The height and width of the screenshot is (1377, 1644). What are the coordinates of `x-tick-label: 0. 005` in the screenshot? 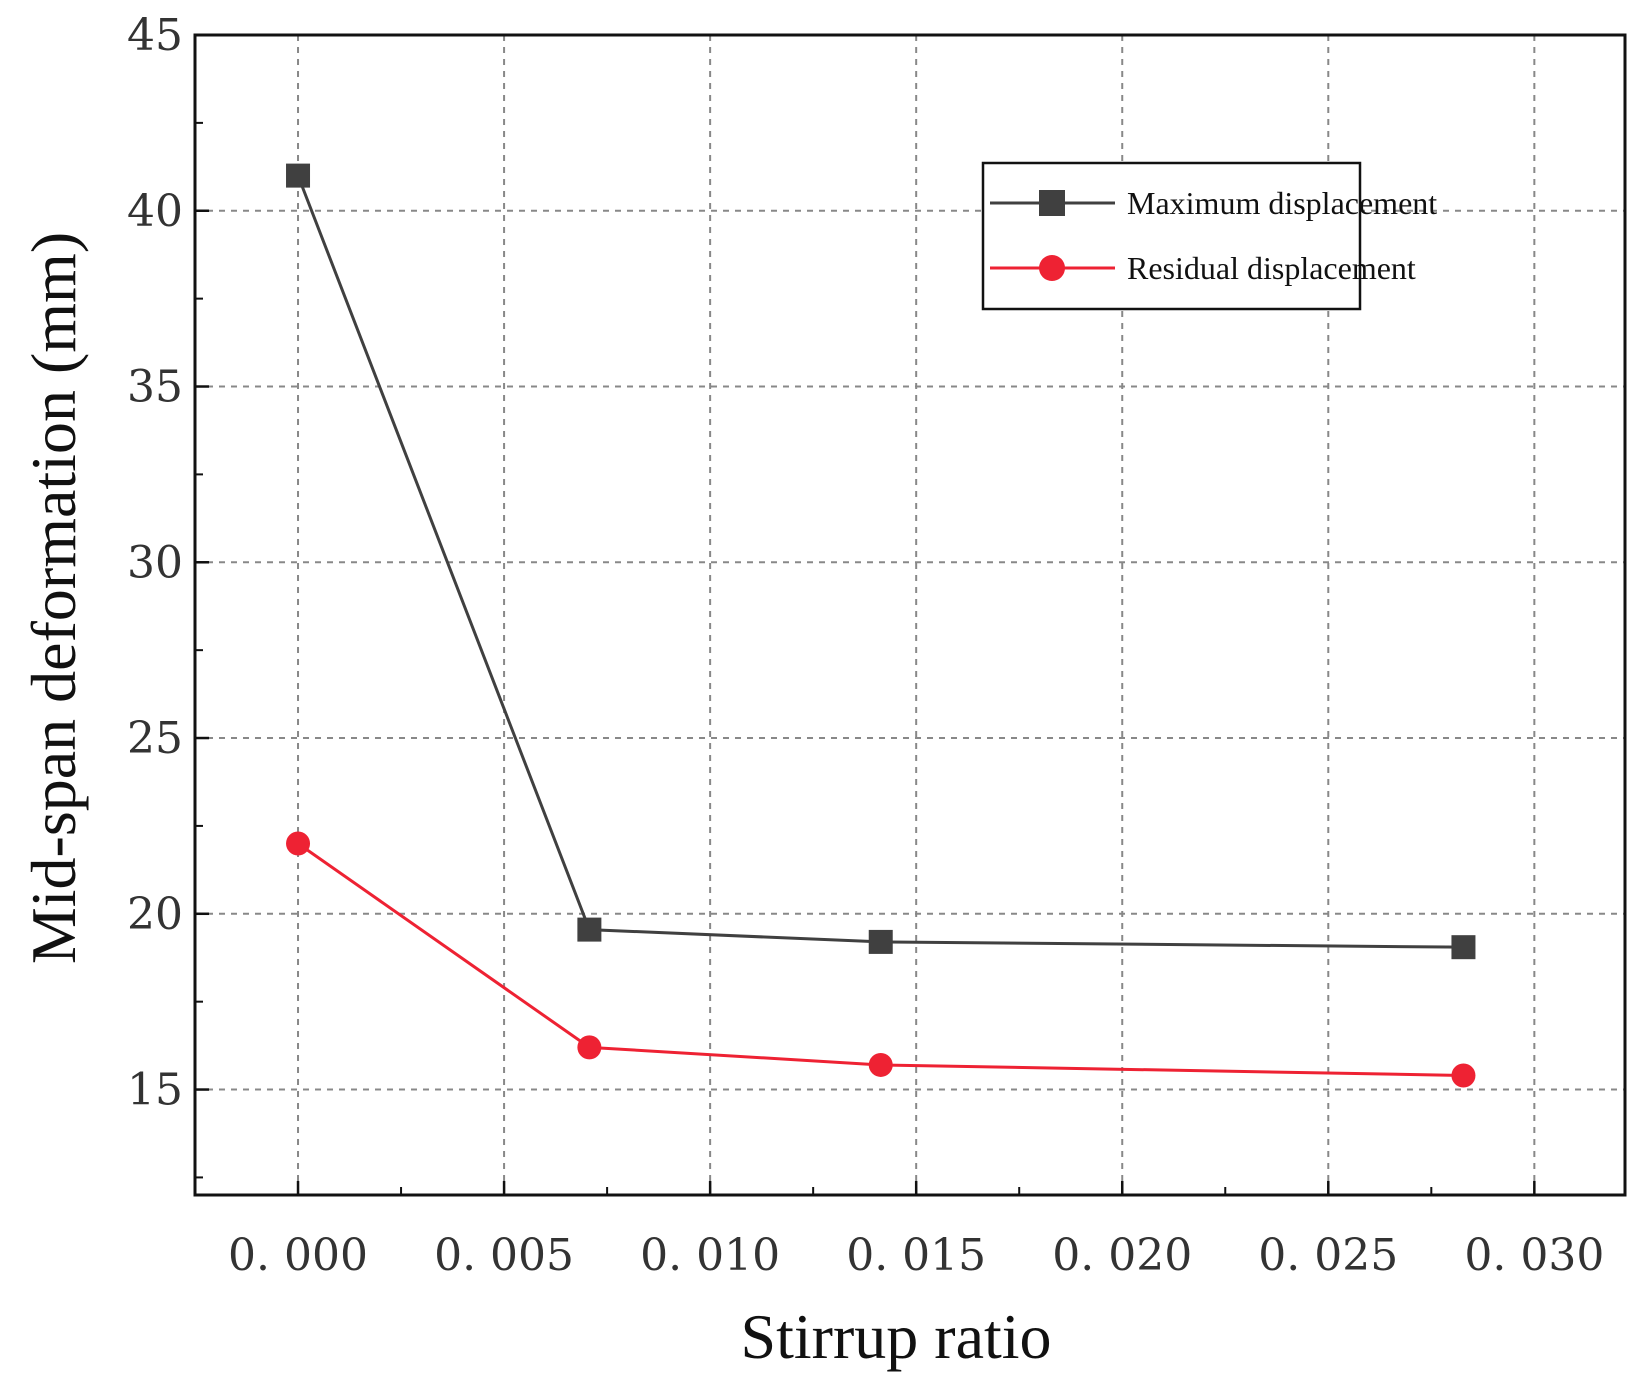 It's located at (504, 1255).